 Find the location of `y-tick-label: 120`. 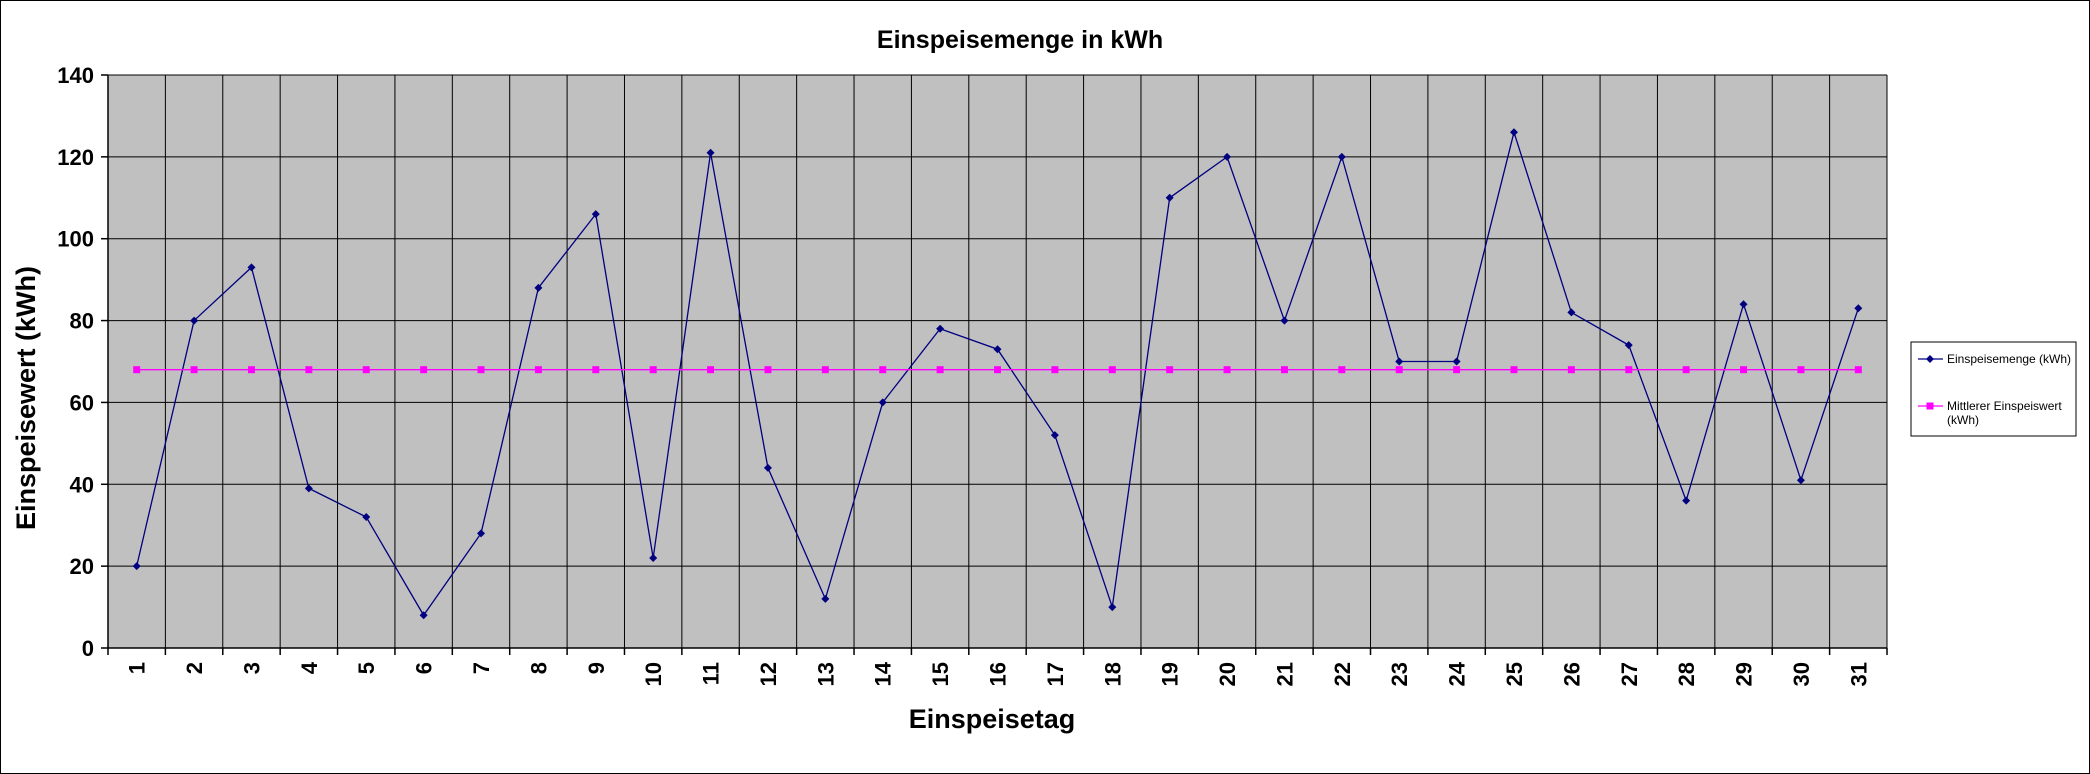

y-tick-label: 120 is located at coordinates (75, 157).